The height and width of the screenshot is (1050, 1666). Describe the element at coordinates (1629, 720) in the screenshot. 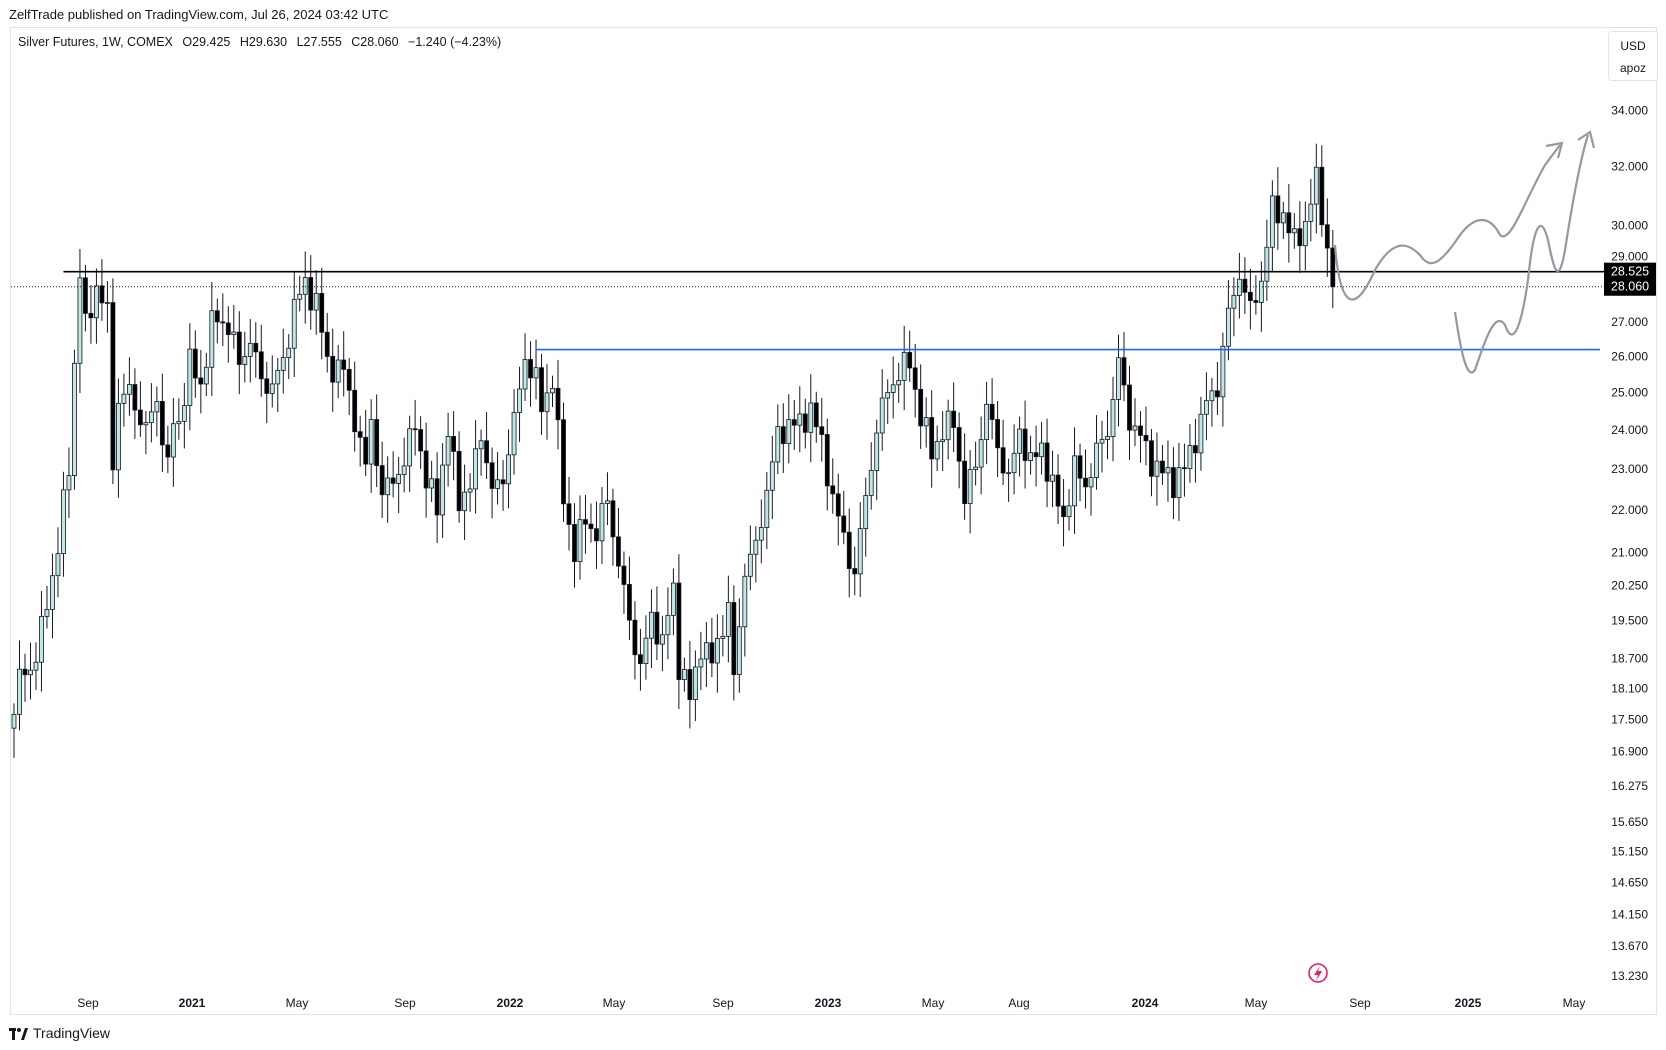

I see `y-tick-label: 17.500` at that location.